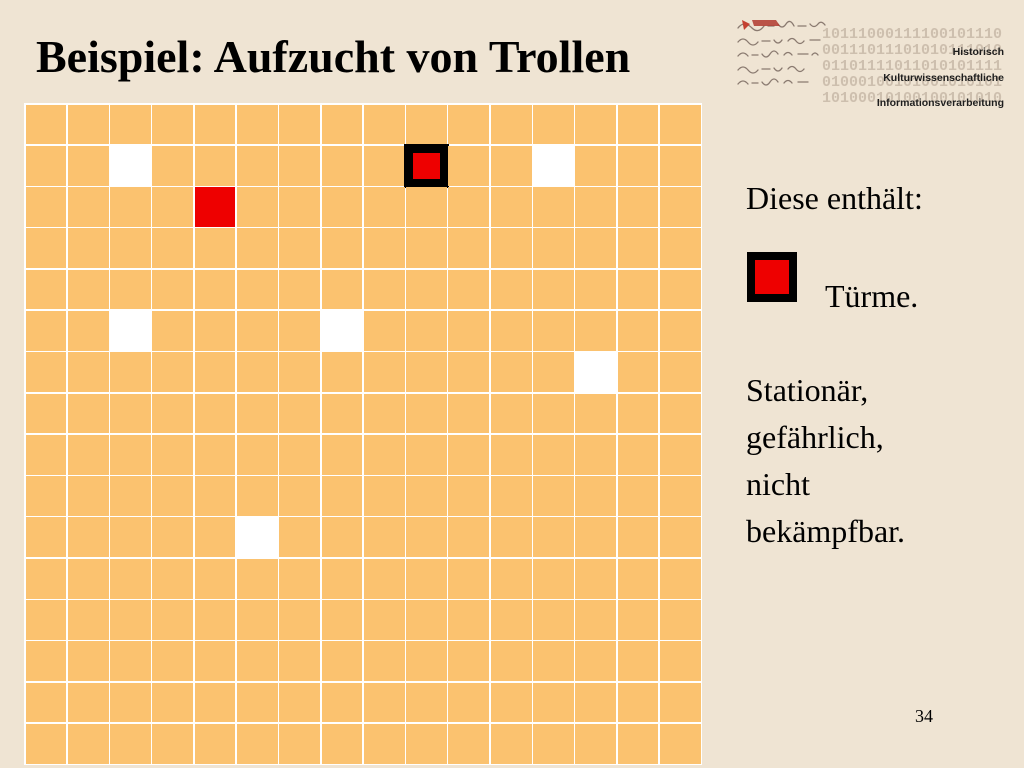 The image size is (1024, 768). What do you see at coordinates (978, 52) in the screenshot?
I see `logo-label-historisch: Historisch` at bounding box center [978, 52].